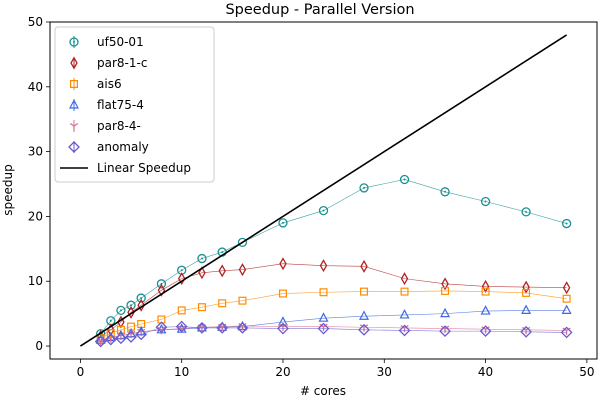 The width and height of the screenshot is (600, 400). I want to click on chart-title: Speedup - Parallel Version, so click(319, 10).